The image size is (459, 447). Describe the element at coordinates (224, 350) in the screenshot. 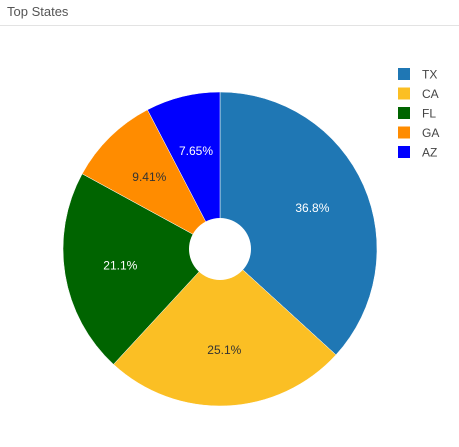

I see `slice-label-ca: 25.1%` at that location.